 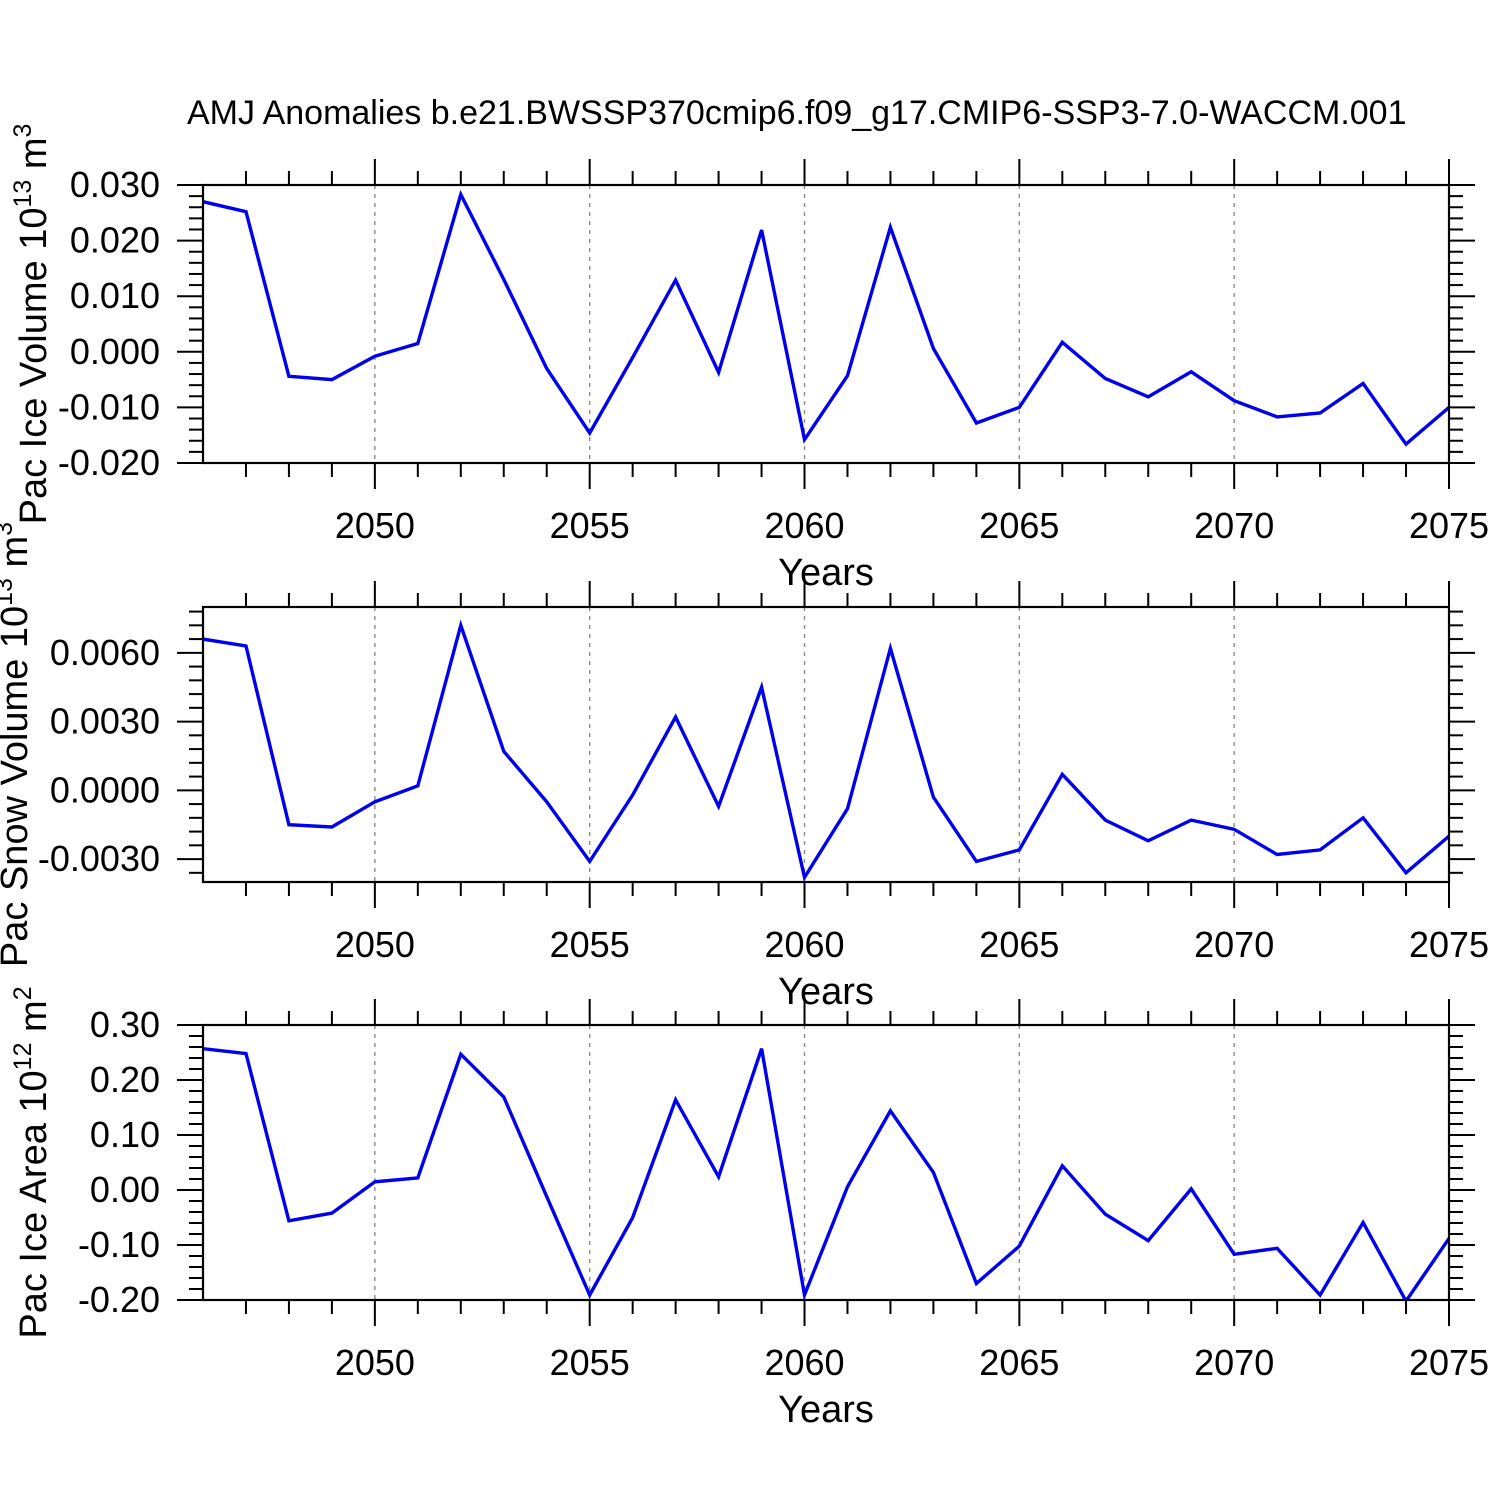 I want to click on y-tick-label: -0.20, so click(x=119, y=1299).